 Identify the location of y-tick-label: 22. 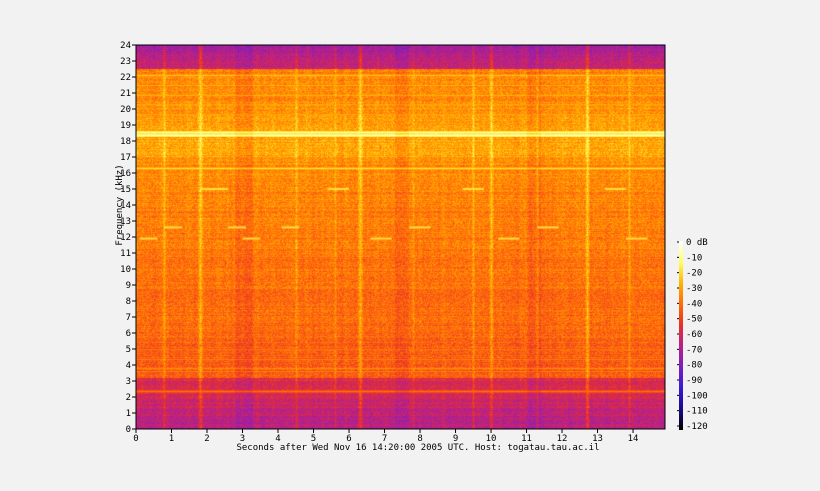
(125, 78).